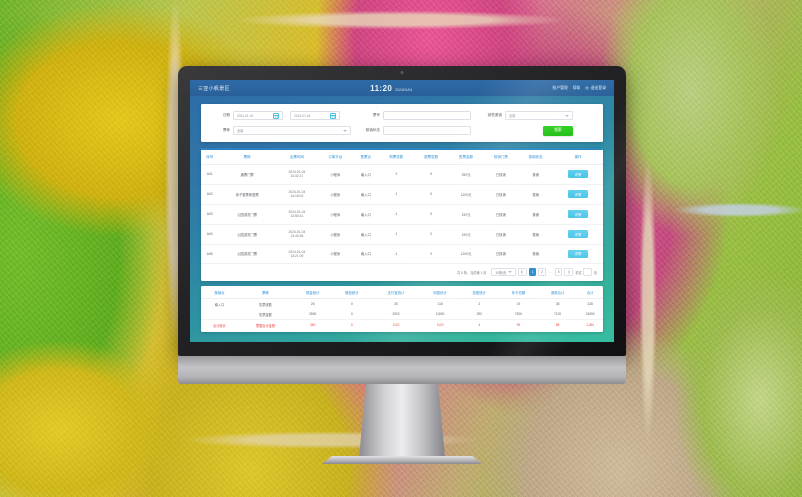  I want to click on cell-qty: 1, so click(396, 234).